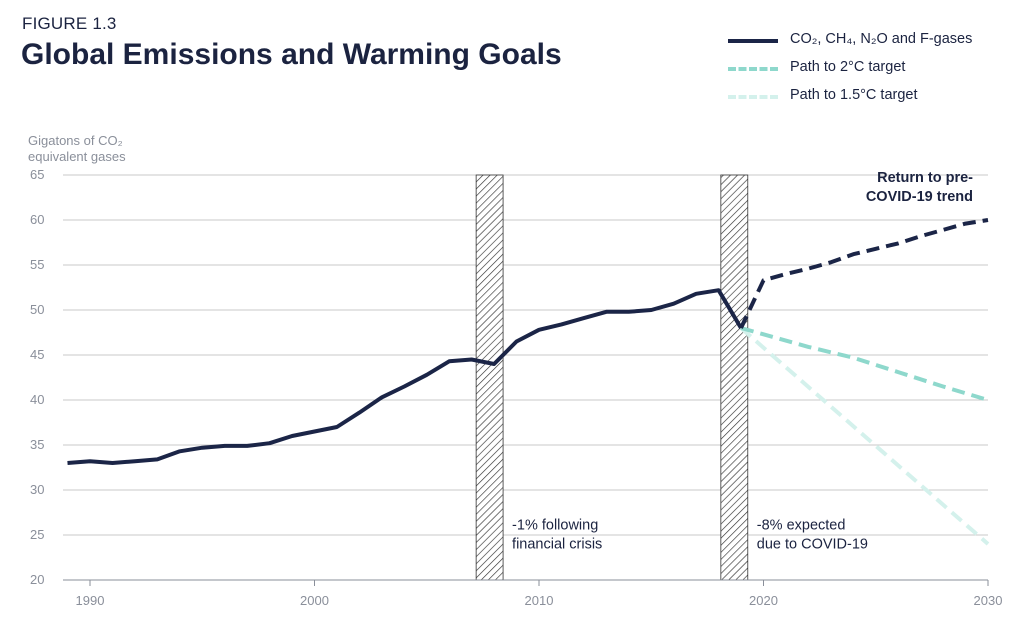 The width and height of the screenshot is (1024, 632). I want to click on y-tick-label-20: 20, so click(37, 579).